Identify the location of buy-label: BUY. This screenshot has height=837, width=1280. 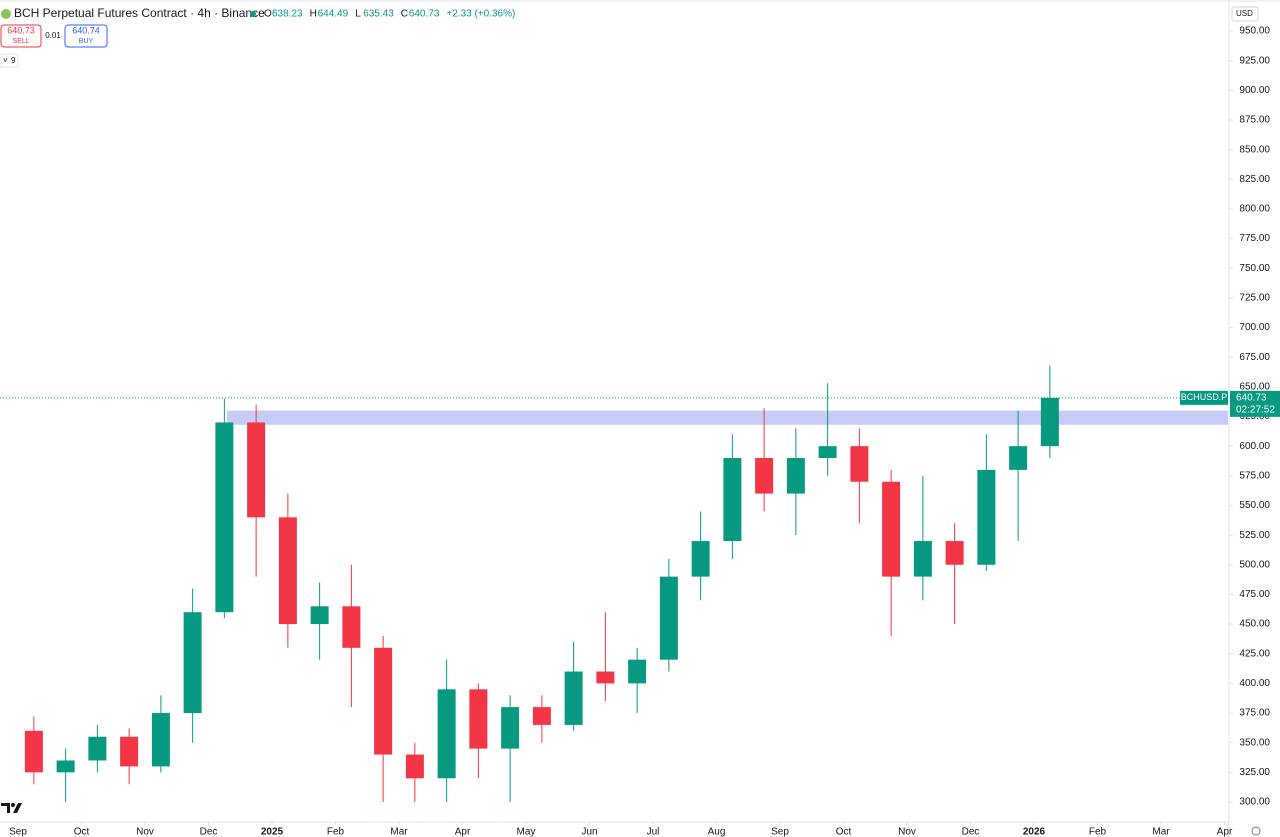
(86, 41).